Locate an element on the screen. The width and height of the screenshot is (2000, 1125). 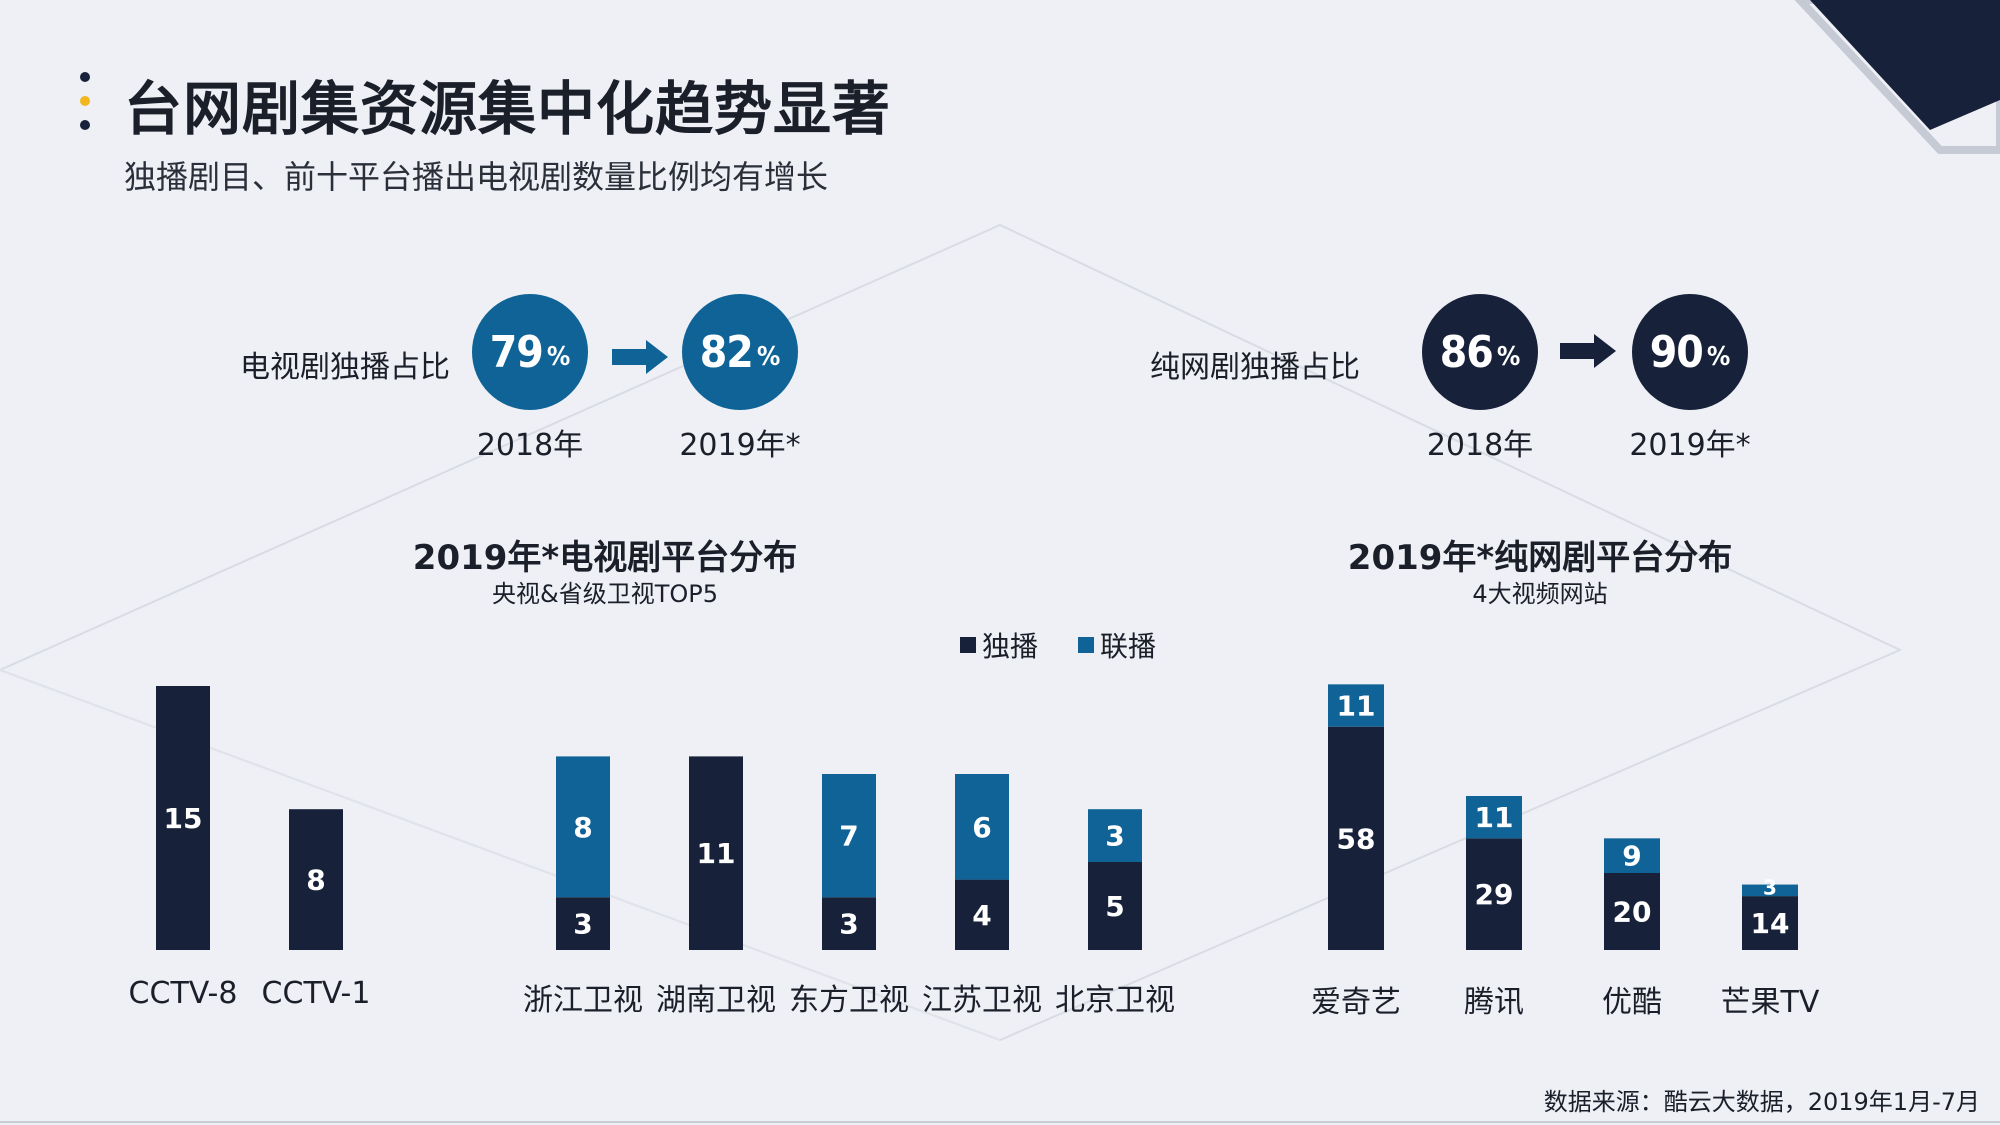
bottom-divider is located at coordinates (1000, 1122).